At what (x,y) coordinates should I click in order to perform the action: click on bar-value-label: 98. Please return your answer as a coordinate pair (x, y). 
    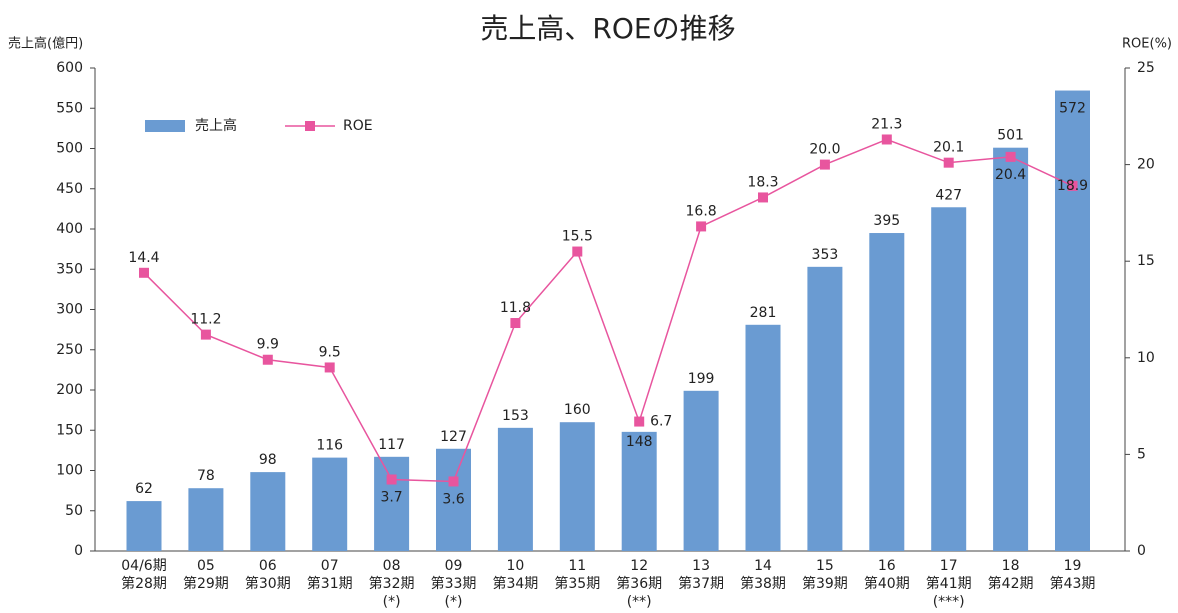
    Looking at the image, I should click on (268, 460).